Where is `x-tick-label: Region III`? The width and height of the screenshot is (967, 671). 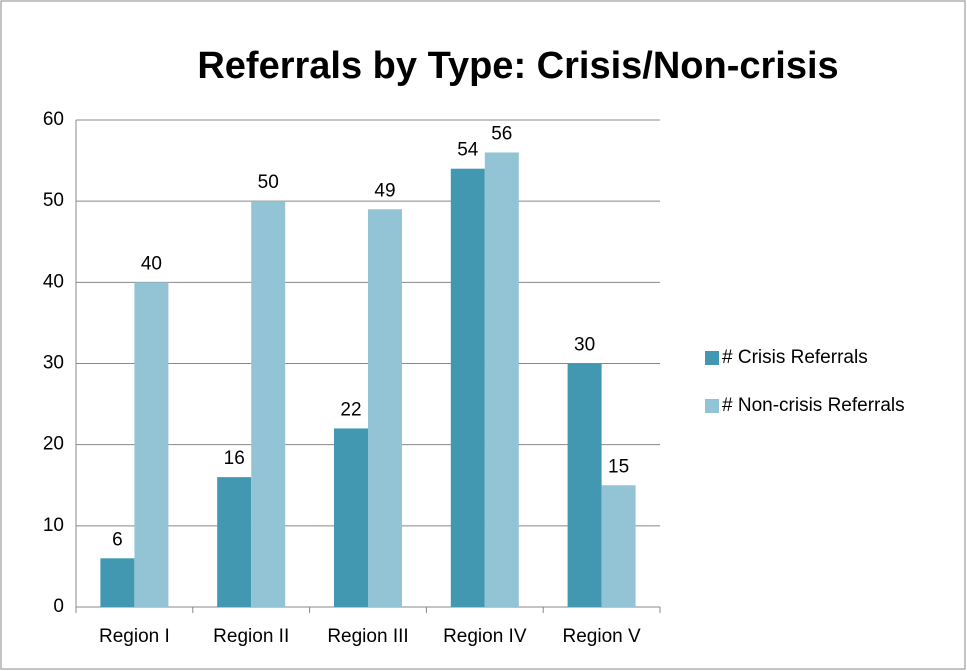 x-tick-label: Region III is located at coordinates (367, 636).